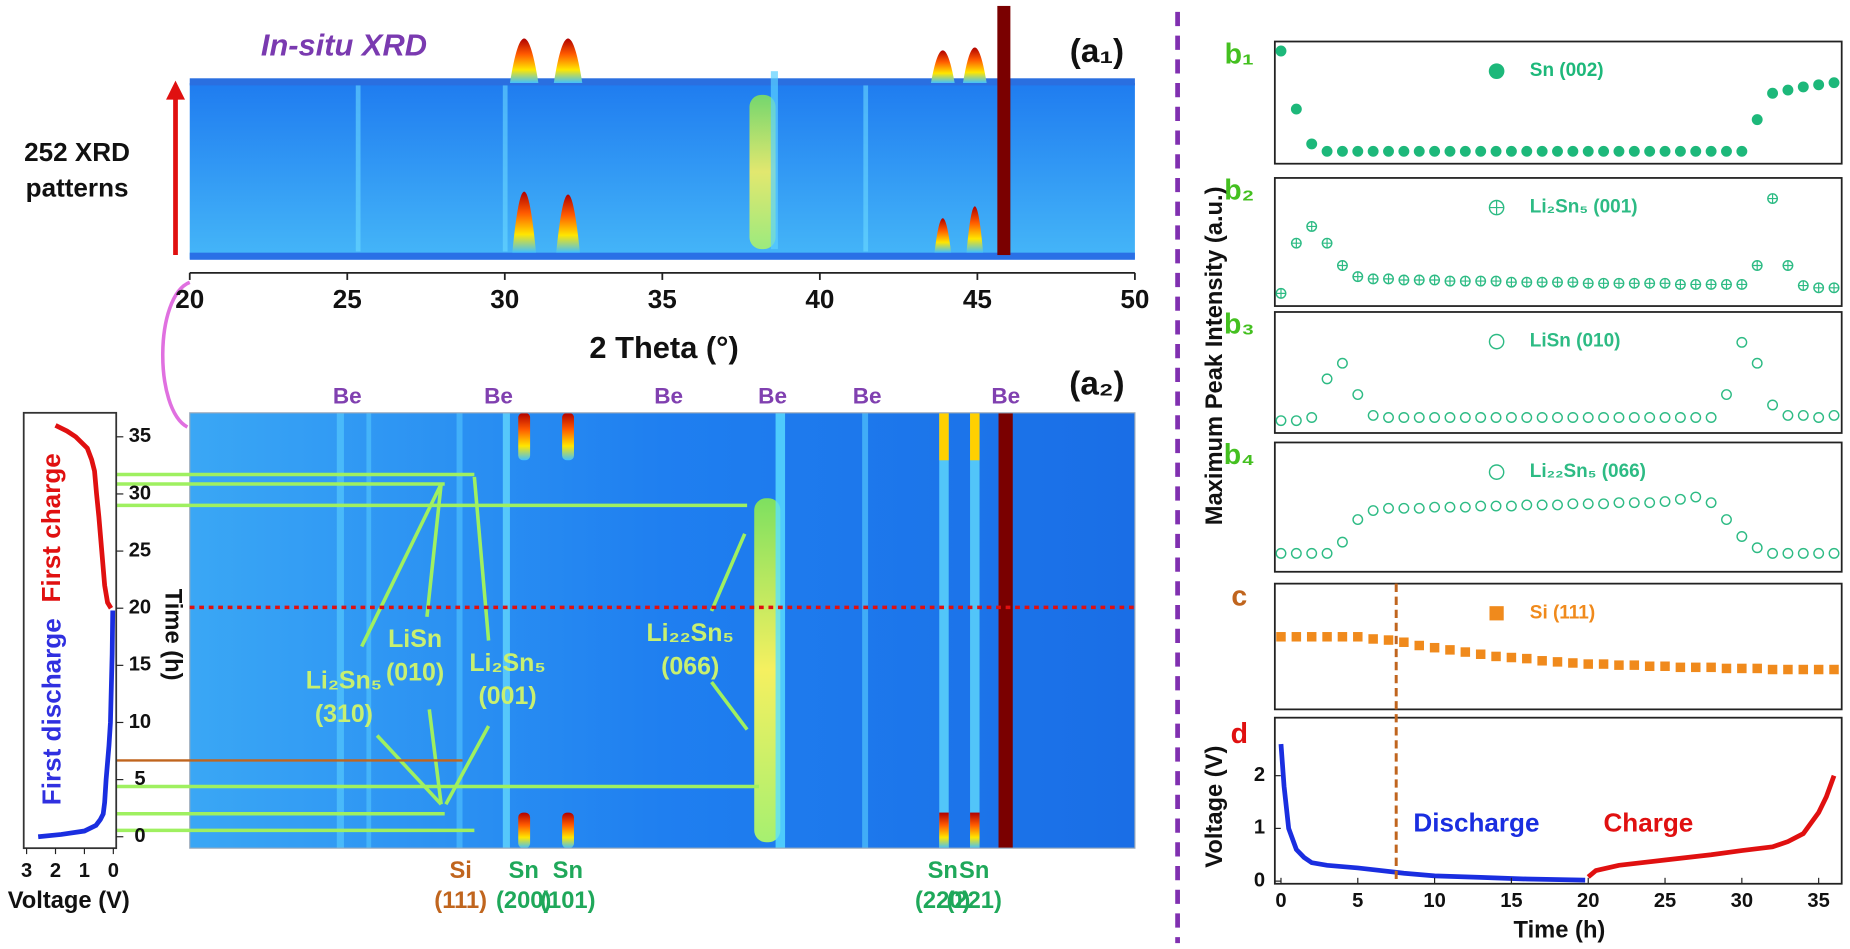  What do you see at coordinates (140, 608) in the screenshot?
I see `y-tick-label: 20` at bounding box center [140, 608].